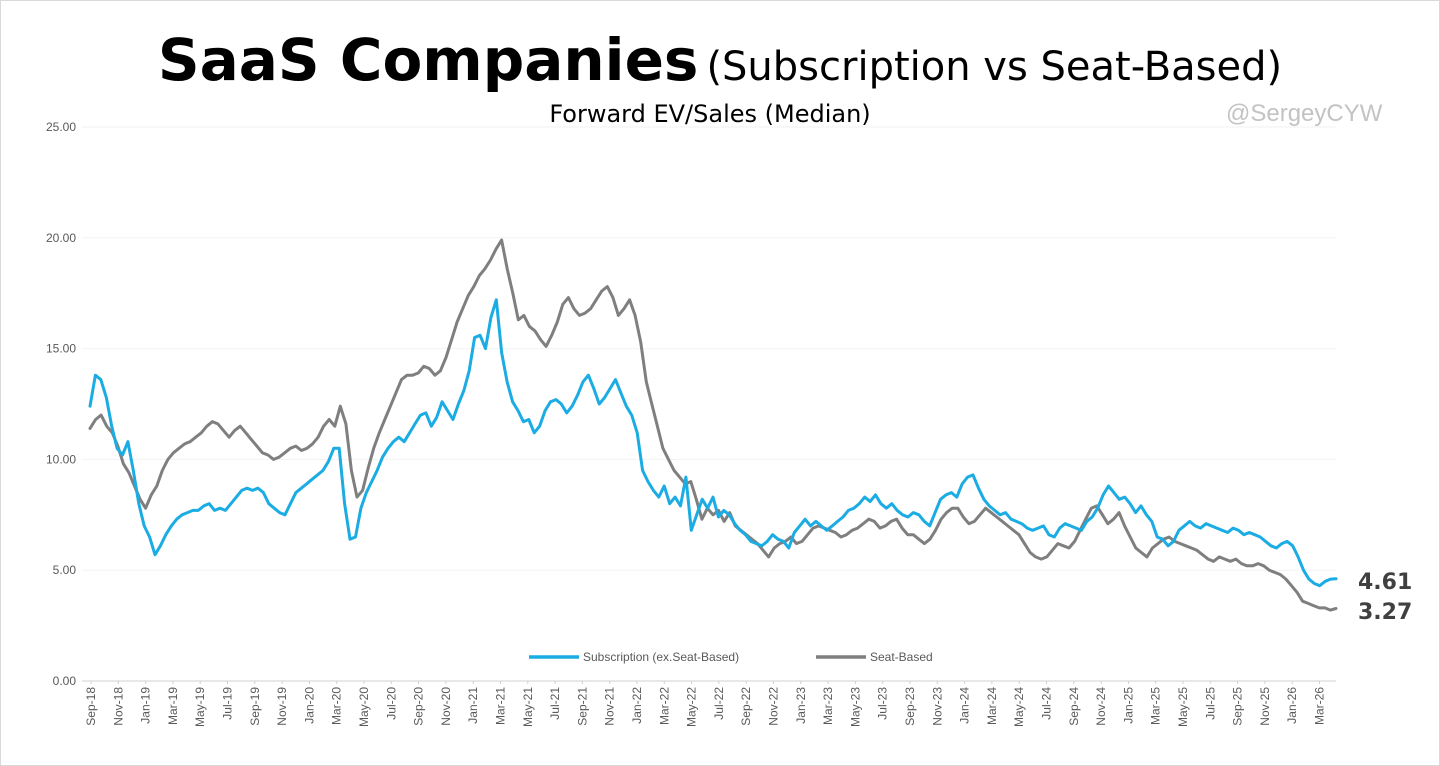 Image resolution: width=1440 pixels, height=766 pixels. I want to click on x-tick-label: Mar-25, so click(1156, 706).